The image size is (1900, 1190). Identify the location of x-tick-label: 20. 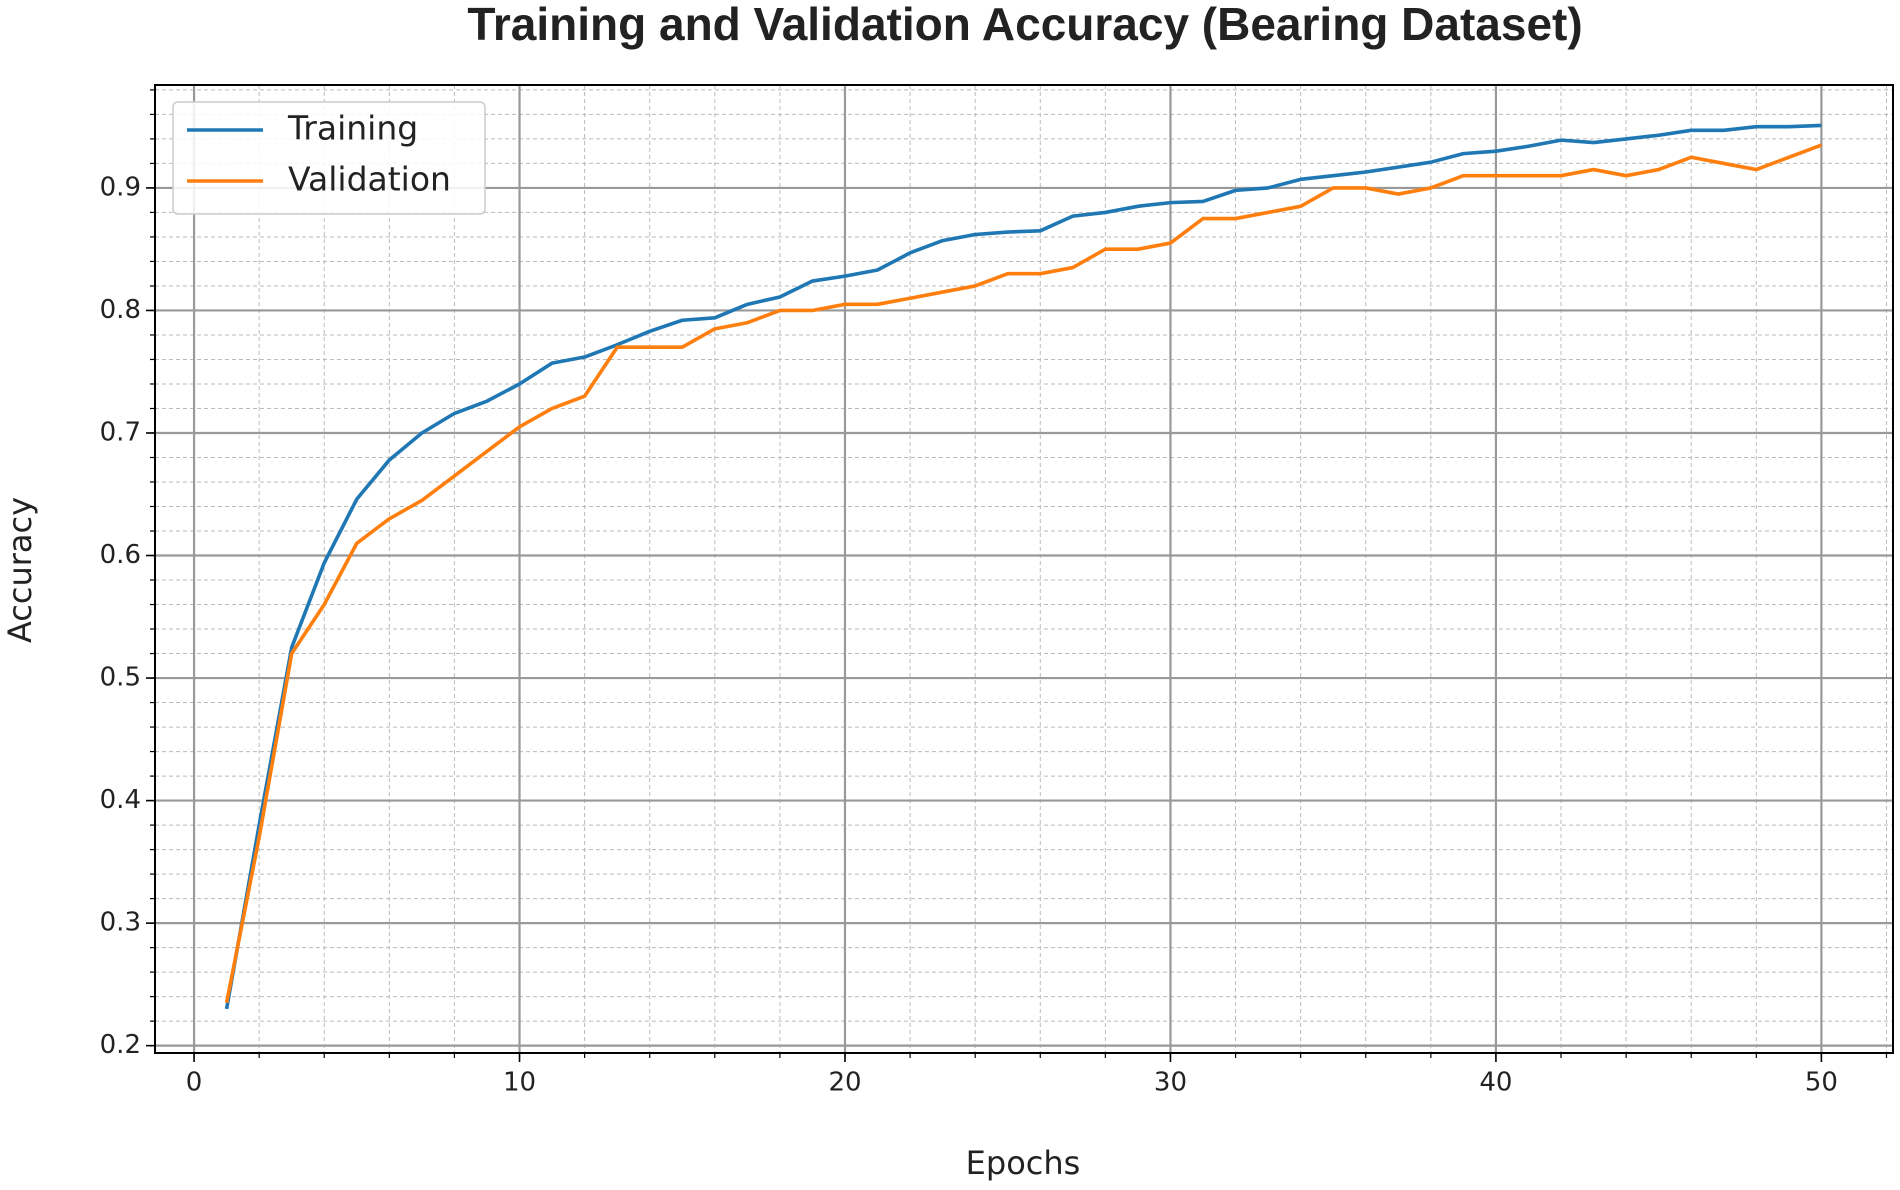
(844, 1083).